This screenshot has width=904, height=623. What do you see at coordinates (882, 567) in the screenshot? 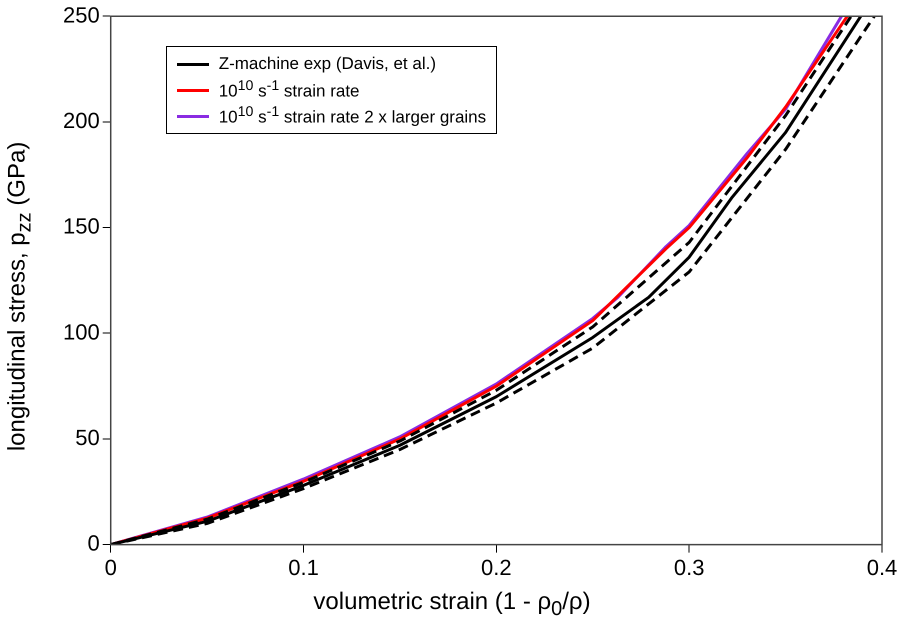
I see `x-tick-label: 0.4` at bounding box center [882, 567].